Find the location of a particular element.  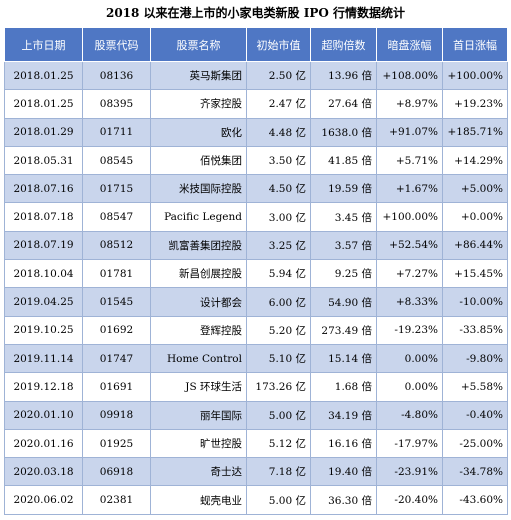

listing-date-cell: 2018.10.04 is located at coordinates (43, 274).